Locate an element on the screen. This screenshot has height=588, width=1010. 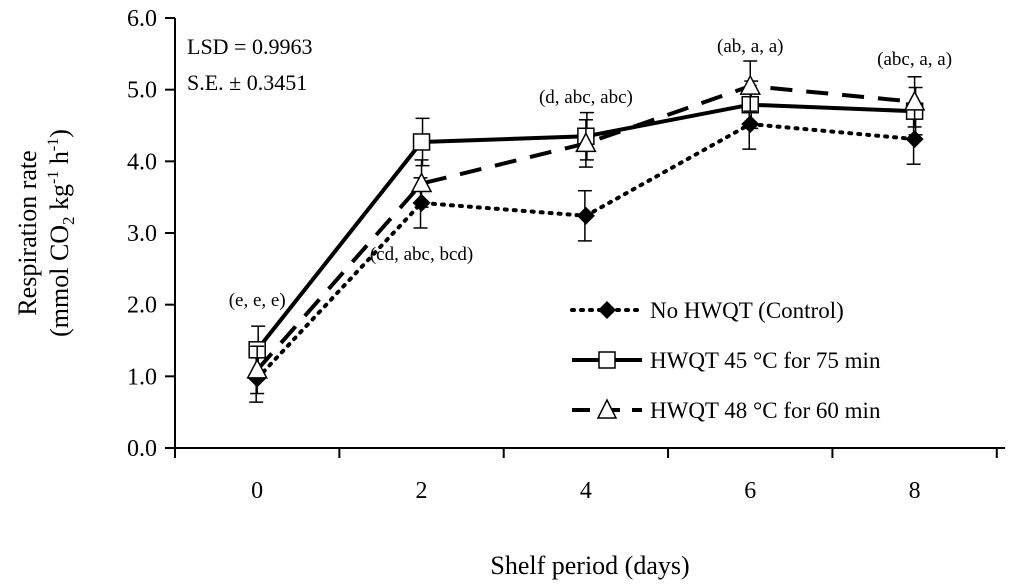
legend-label-hwqt45: HWQT 45 °C for 75 min is located at coordinates (765, 360).